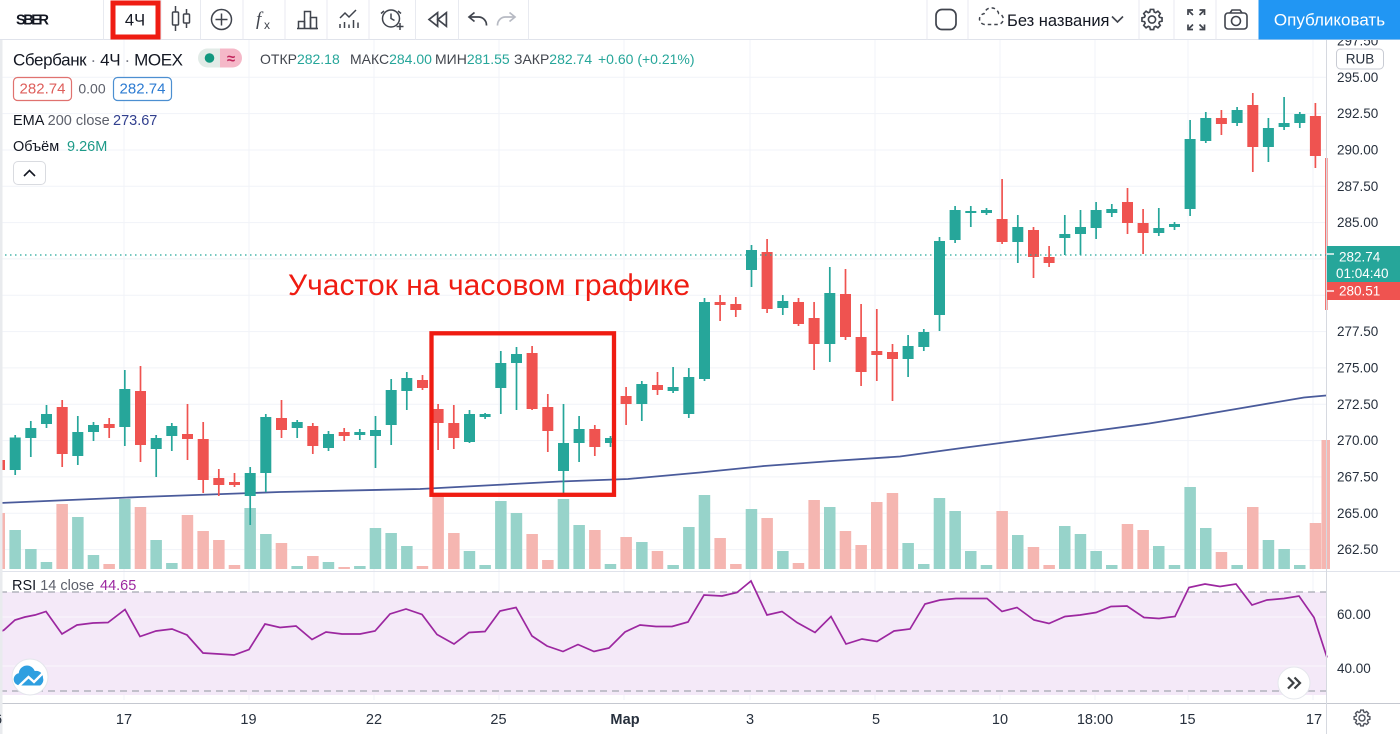  Describe the element at coordinates (1187, 720) in the screenshot. I see `svg-text: 15` at that location.